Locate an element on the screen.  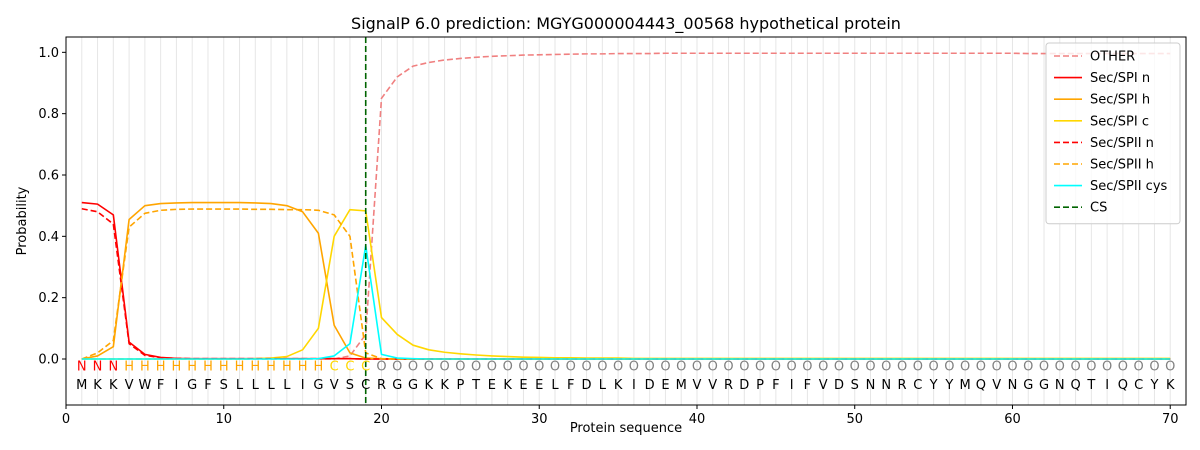
legend-label: Sec/SPII h is located at coordinates (1122, 165).